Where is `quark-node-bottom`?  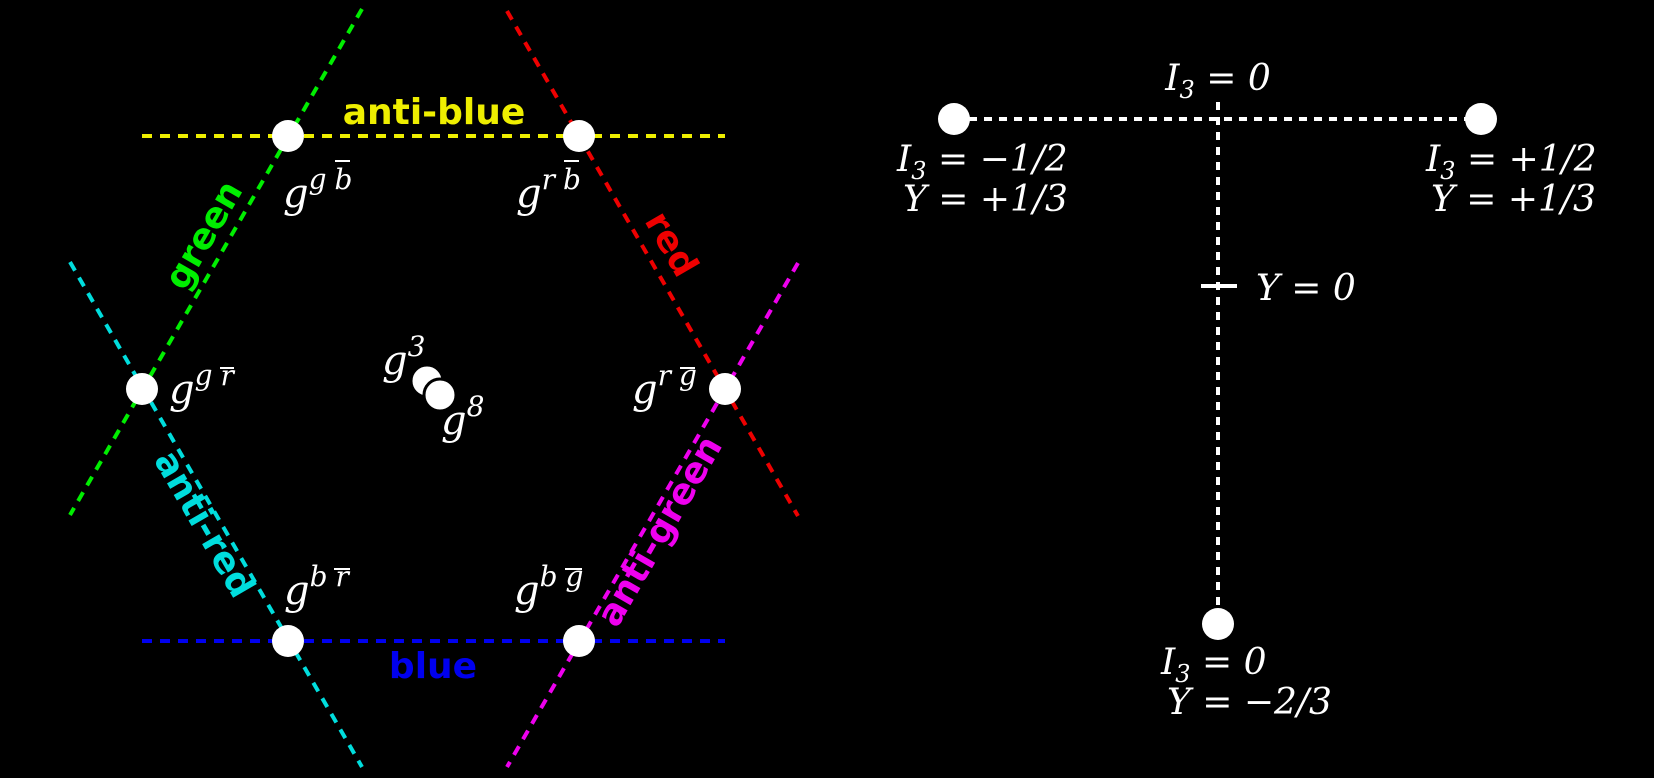 quark-node-bottom is located at coordinates (1218, 624).